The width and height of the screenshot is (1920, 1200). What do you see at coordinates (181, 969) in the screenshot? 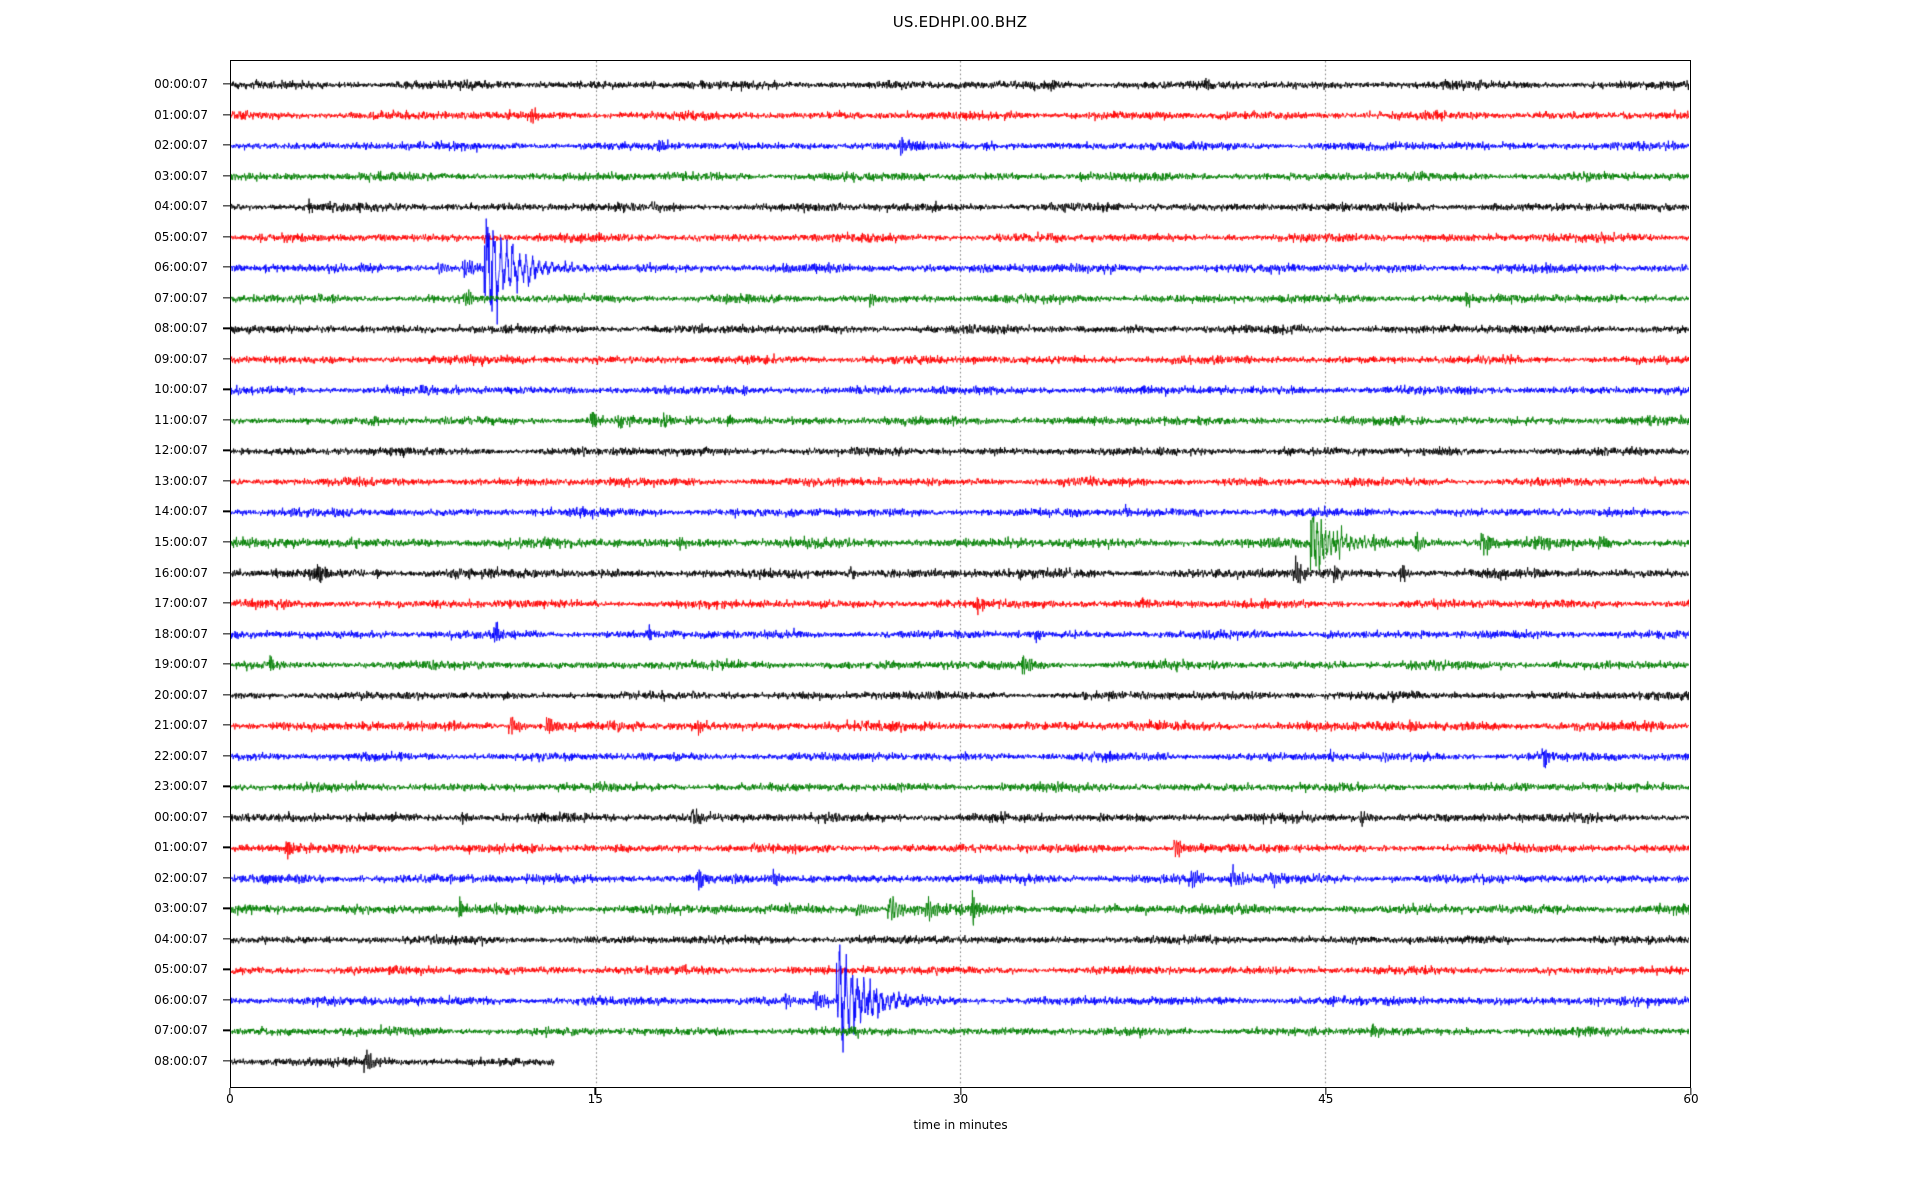
I see `y-tick-label-29: 05:00:07` at bounding box center [181, 969].